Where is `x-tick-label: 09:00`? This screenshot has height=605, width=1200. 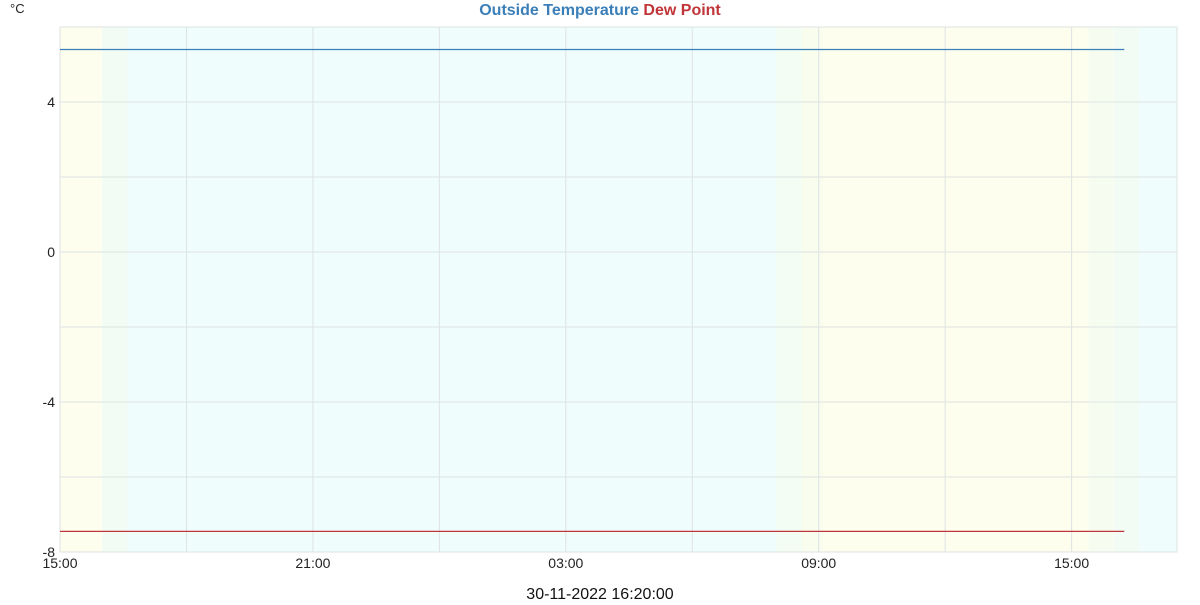
x-tick-label: 09:00 is located at coordinates (818, 563).